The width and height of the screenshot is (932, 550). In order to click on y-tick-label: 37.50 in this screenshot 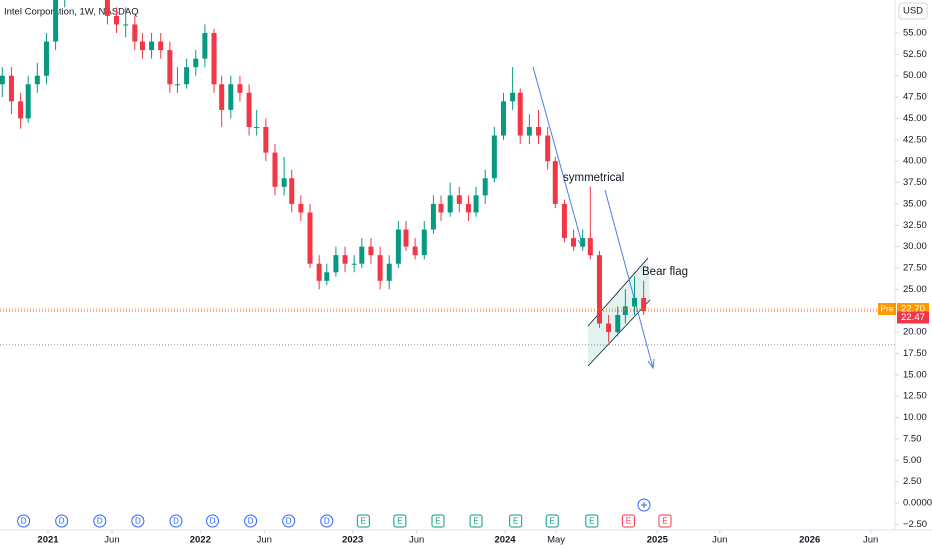, I will do `click(915, 182)`.